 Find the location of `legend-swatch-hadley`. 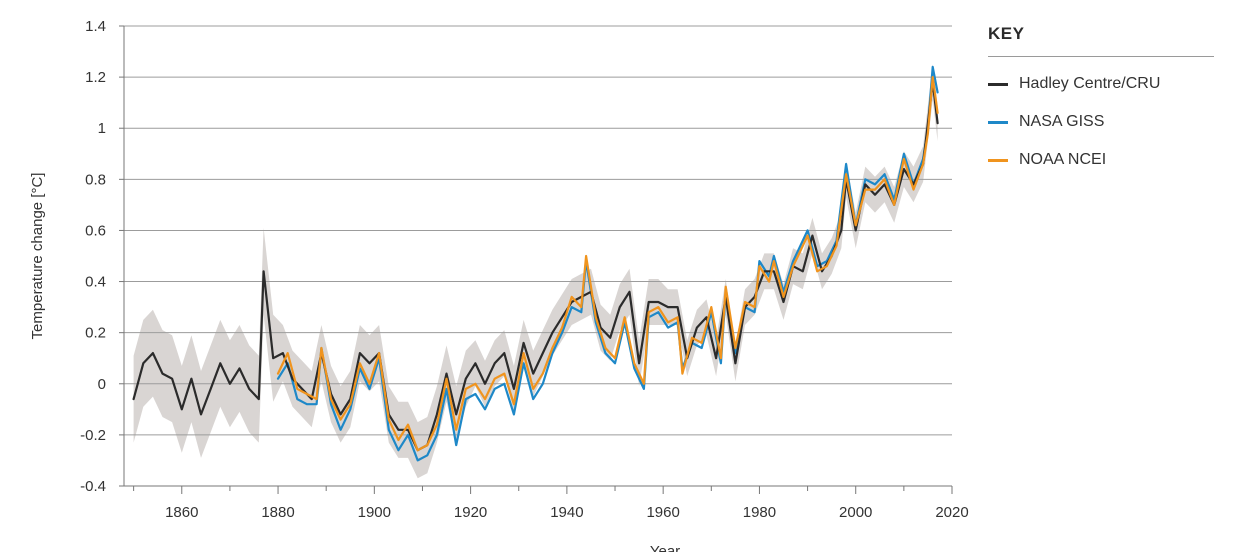

legend-swatch-hadley is located at coordinates (998, 84).